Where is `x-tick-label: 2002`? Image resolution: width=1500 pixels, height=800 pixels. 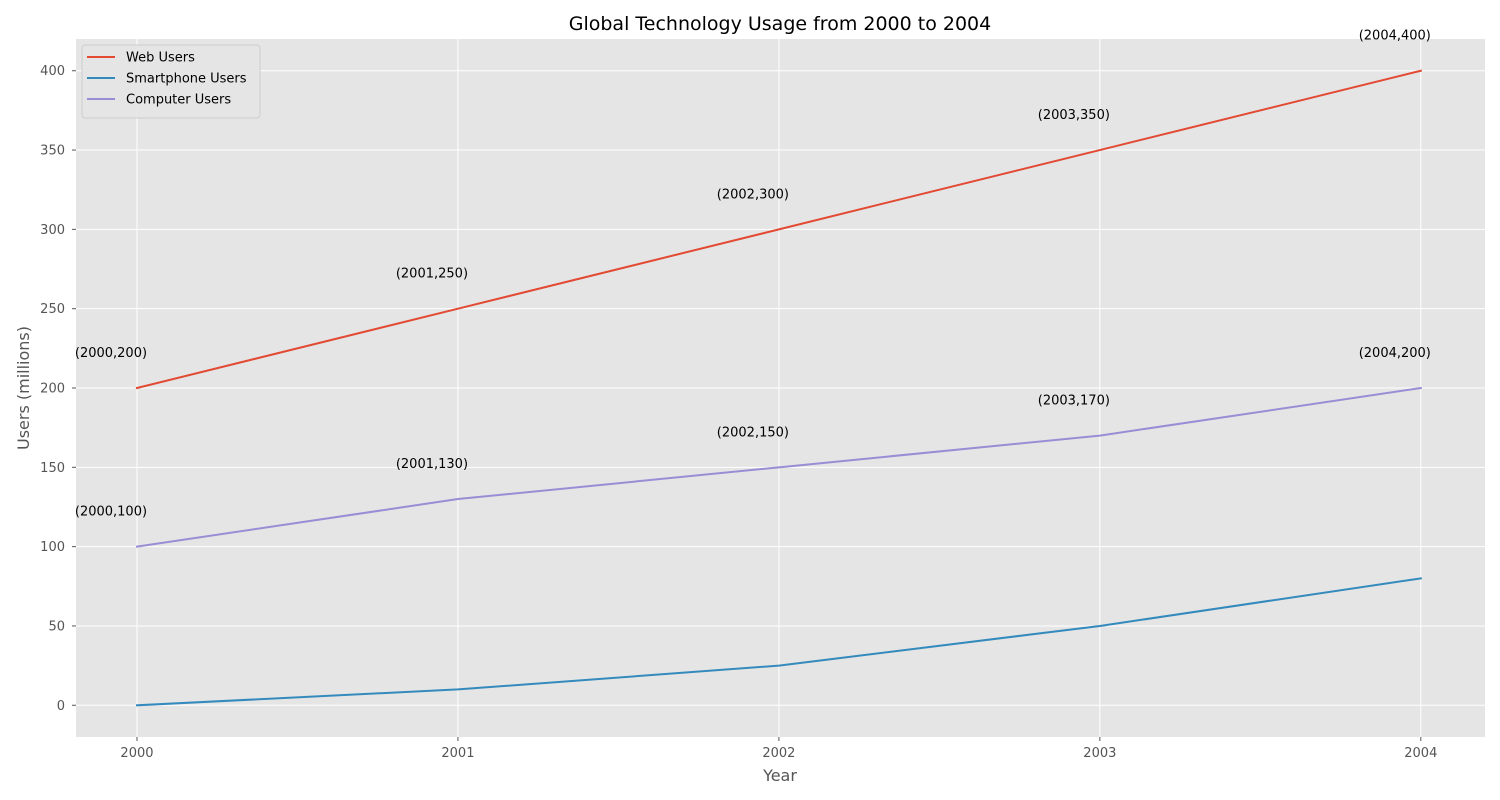 x-tick-label: 2002 is located at coordinates (778, 753).